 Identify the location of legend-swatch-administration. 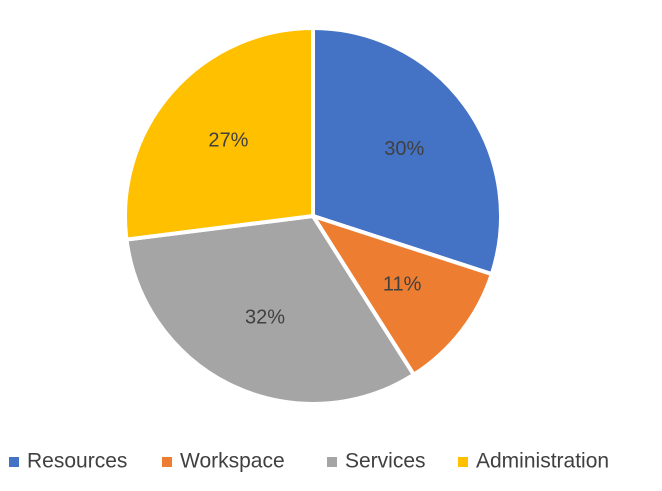
(463, 462).